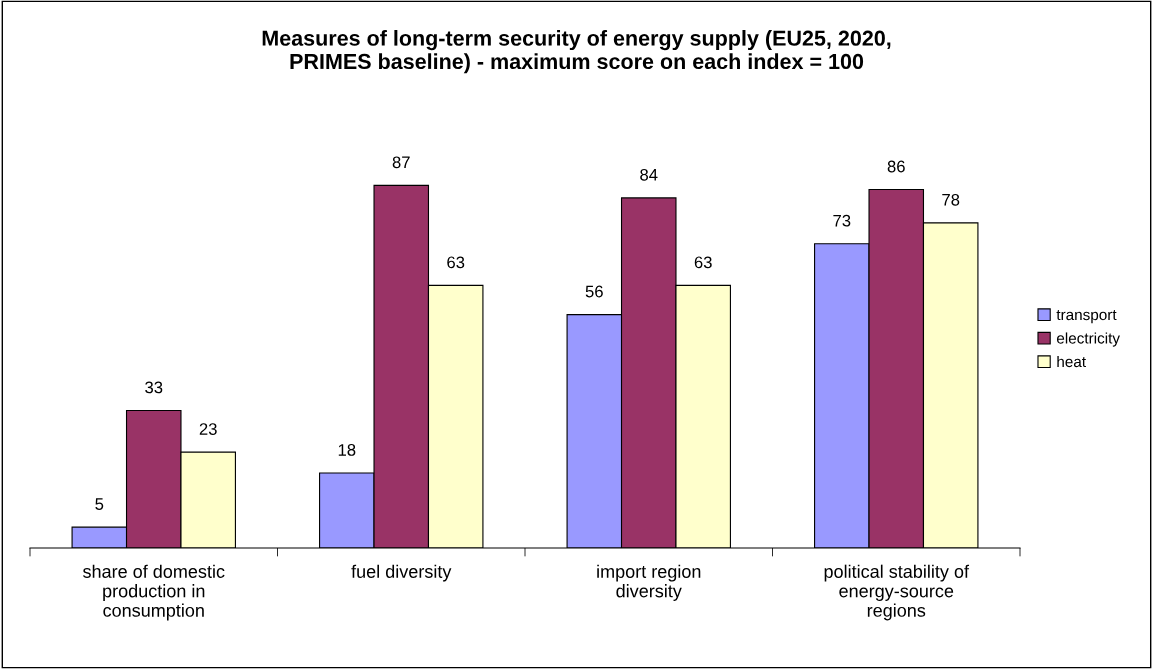 The height and width of the screenshot is (669, 1153). I want to click on data-label: 23, so click(208, 429).